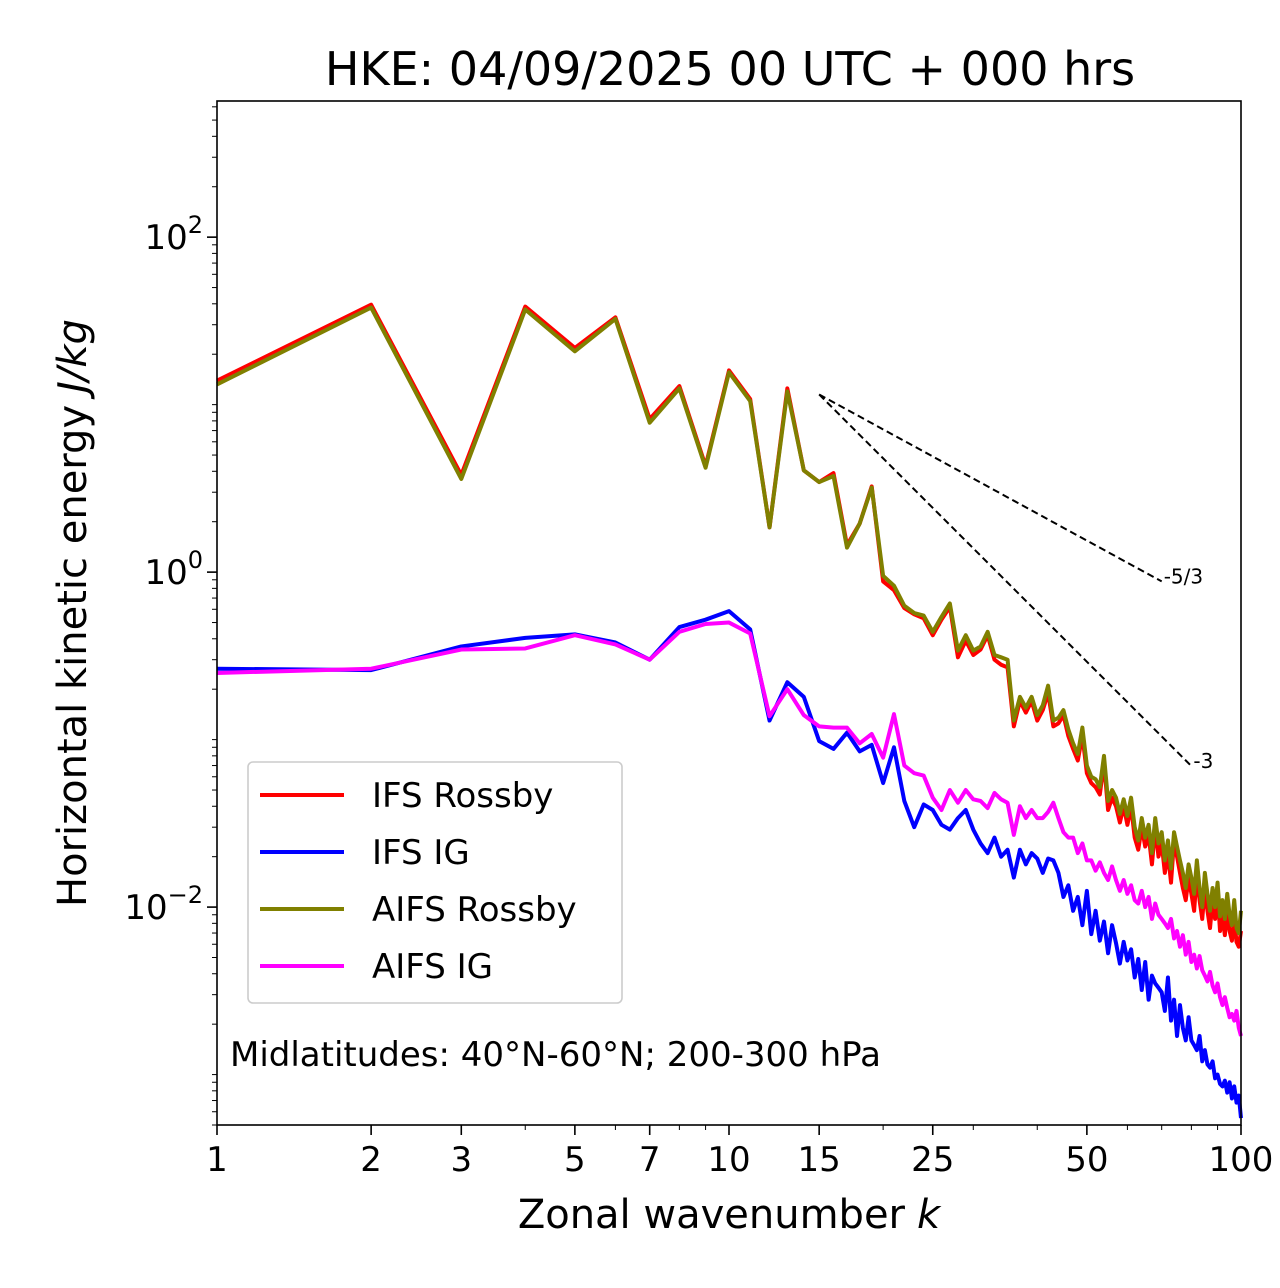 The image size is (1280, 1288). What do you see at coordinates (432, 967) in the screenshot?
I see `legend-label: AIFS IG` at bounding box center [432, 967].